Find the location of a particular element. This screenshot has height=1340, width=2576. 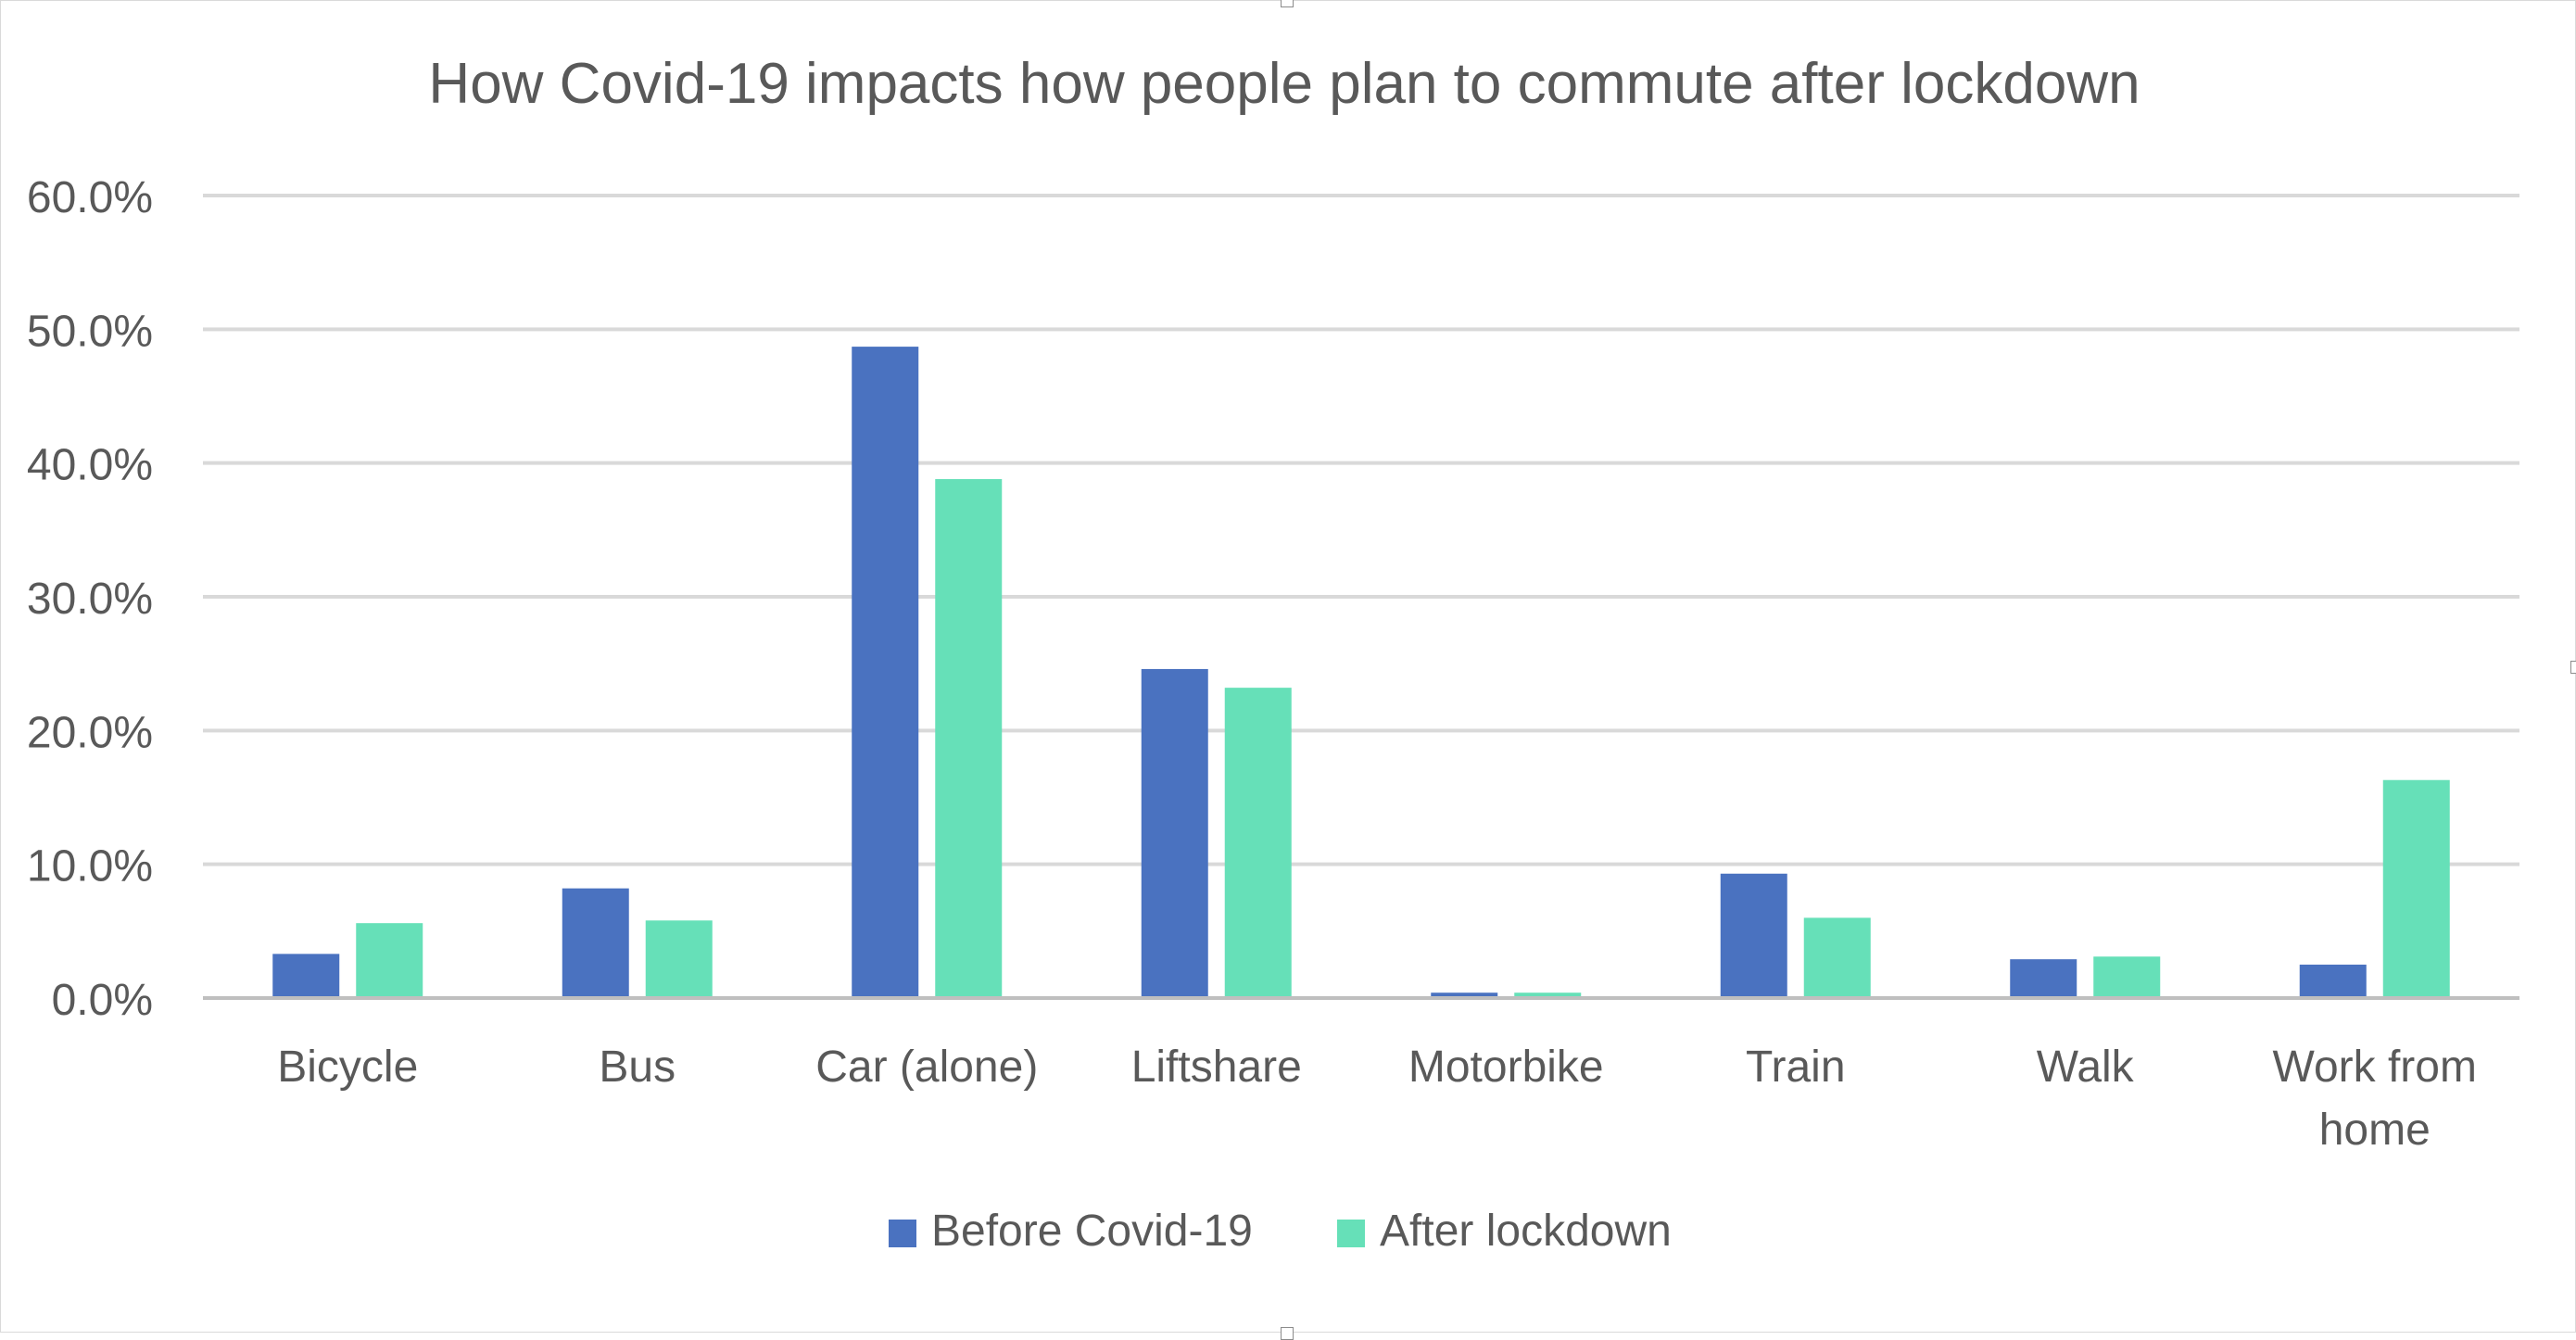

bar-before-train is located at coordinates (1753, 935).